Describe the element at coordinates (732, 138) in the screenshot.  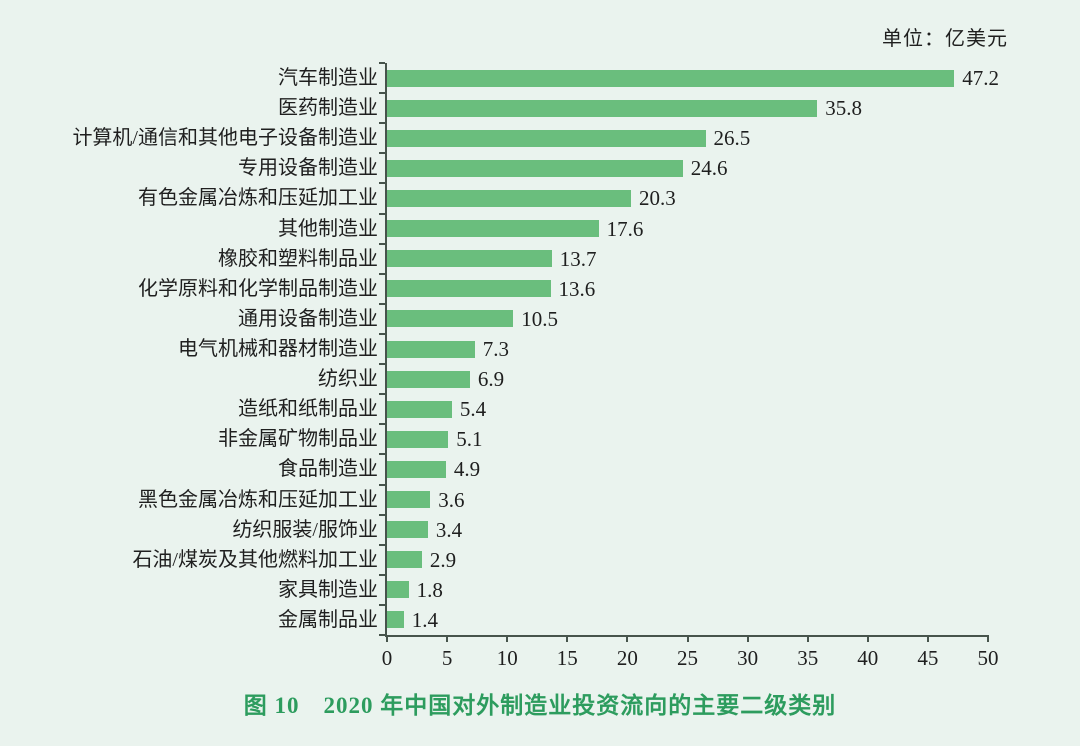
I see `value-label: 26.5` at that location.